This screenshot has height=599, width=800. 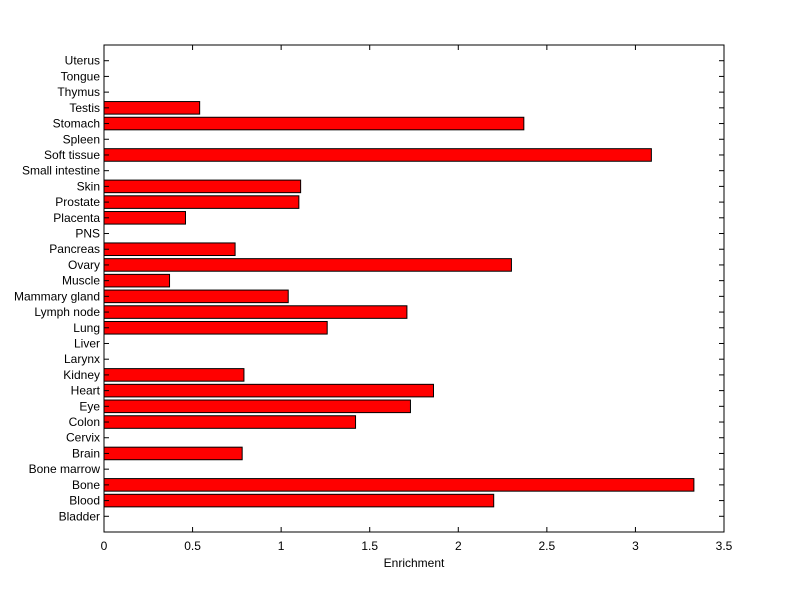 I want to click on y-tick-label: Spleen, so click(x=81, y=139).